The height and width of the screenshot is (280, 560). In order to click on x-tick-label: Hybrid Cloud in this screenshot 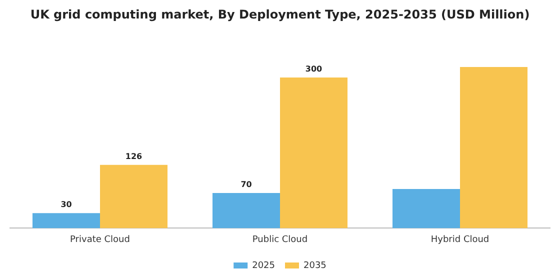, I will do `click(460, 239)`.